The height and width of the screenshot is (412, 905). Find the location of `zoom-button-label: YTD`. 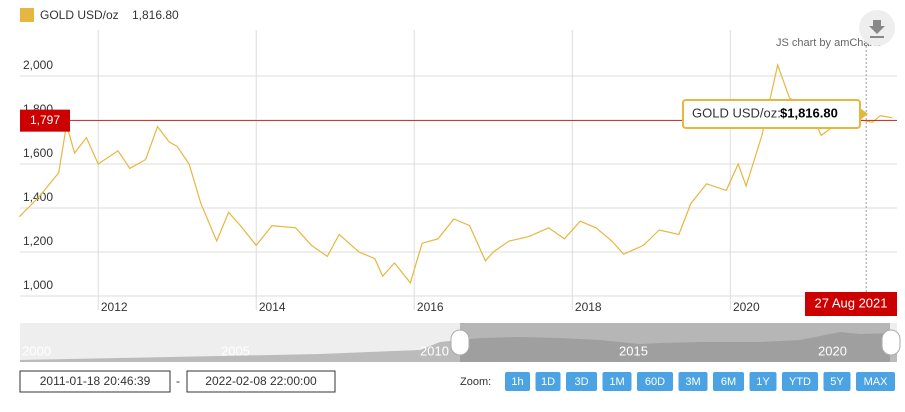

zoom-button-label: YTD is located at coordinates (800, 382).